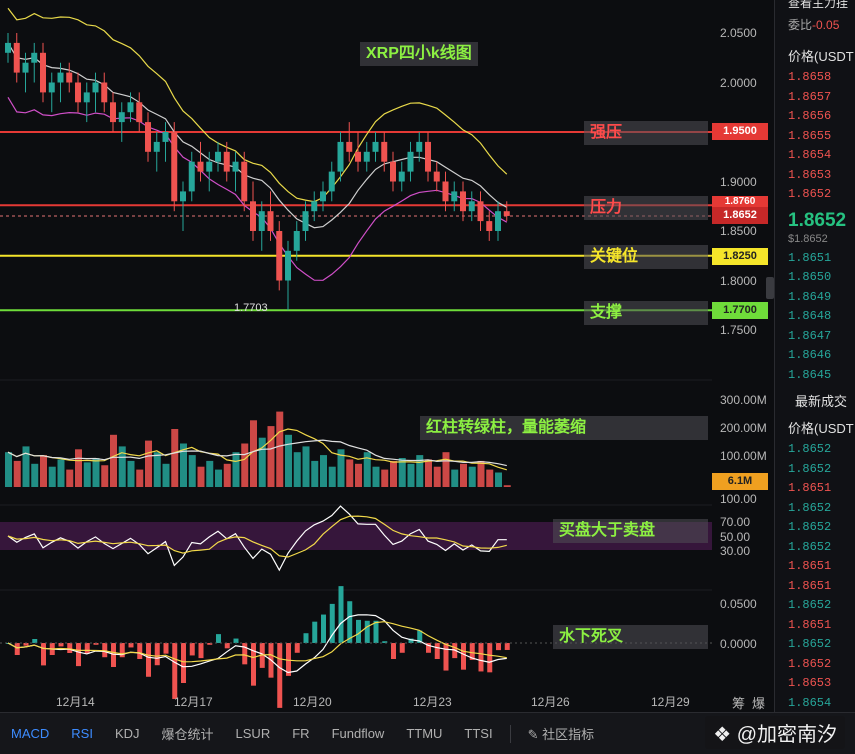 The image size is (855, 754). Describe the element at coordinates (770, 288) in the screenshot. I see `panel-resize-handle` at that location.